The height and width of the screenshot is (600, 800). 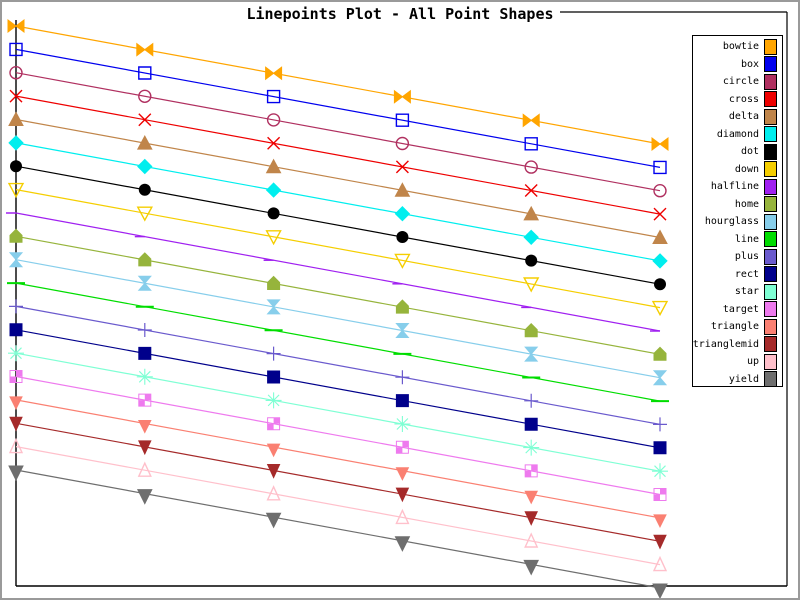 I want to click on legend-label: plus, so click(x=746, y=257).